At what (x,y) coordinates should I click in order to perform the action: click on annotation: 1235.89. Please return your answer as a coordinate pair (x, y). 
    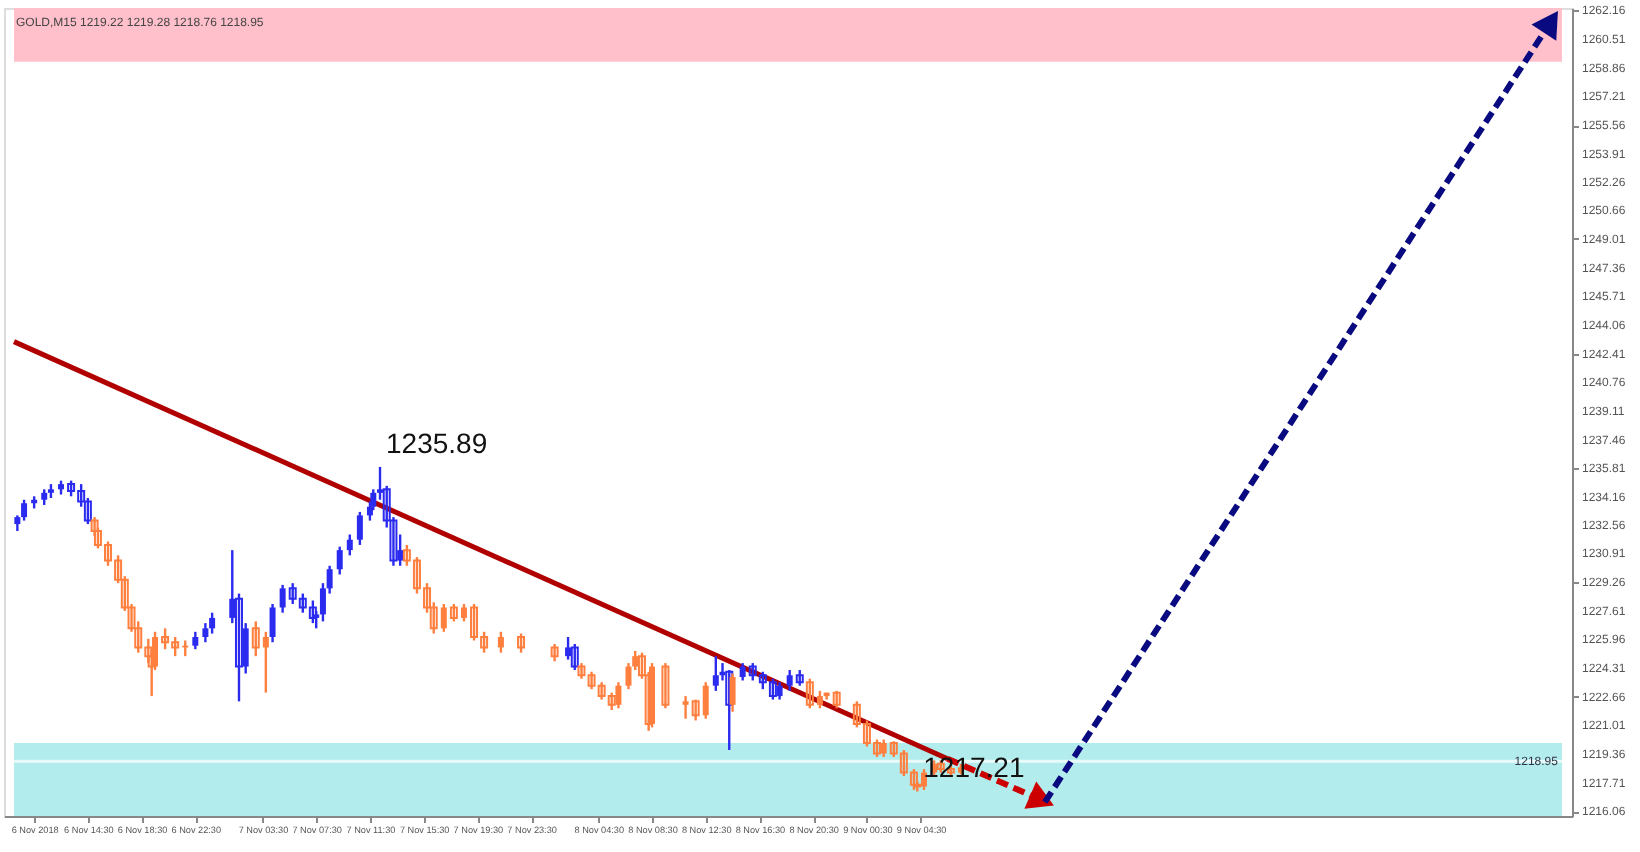
    Looking at the image, I should click on (437, 442).